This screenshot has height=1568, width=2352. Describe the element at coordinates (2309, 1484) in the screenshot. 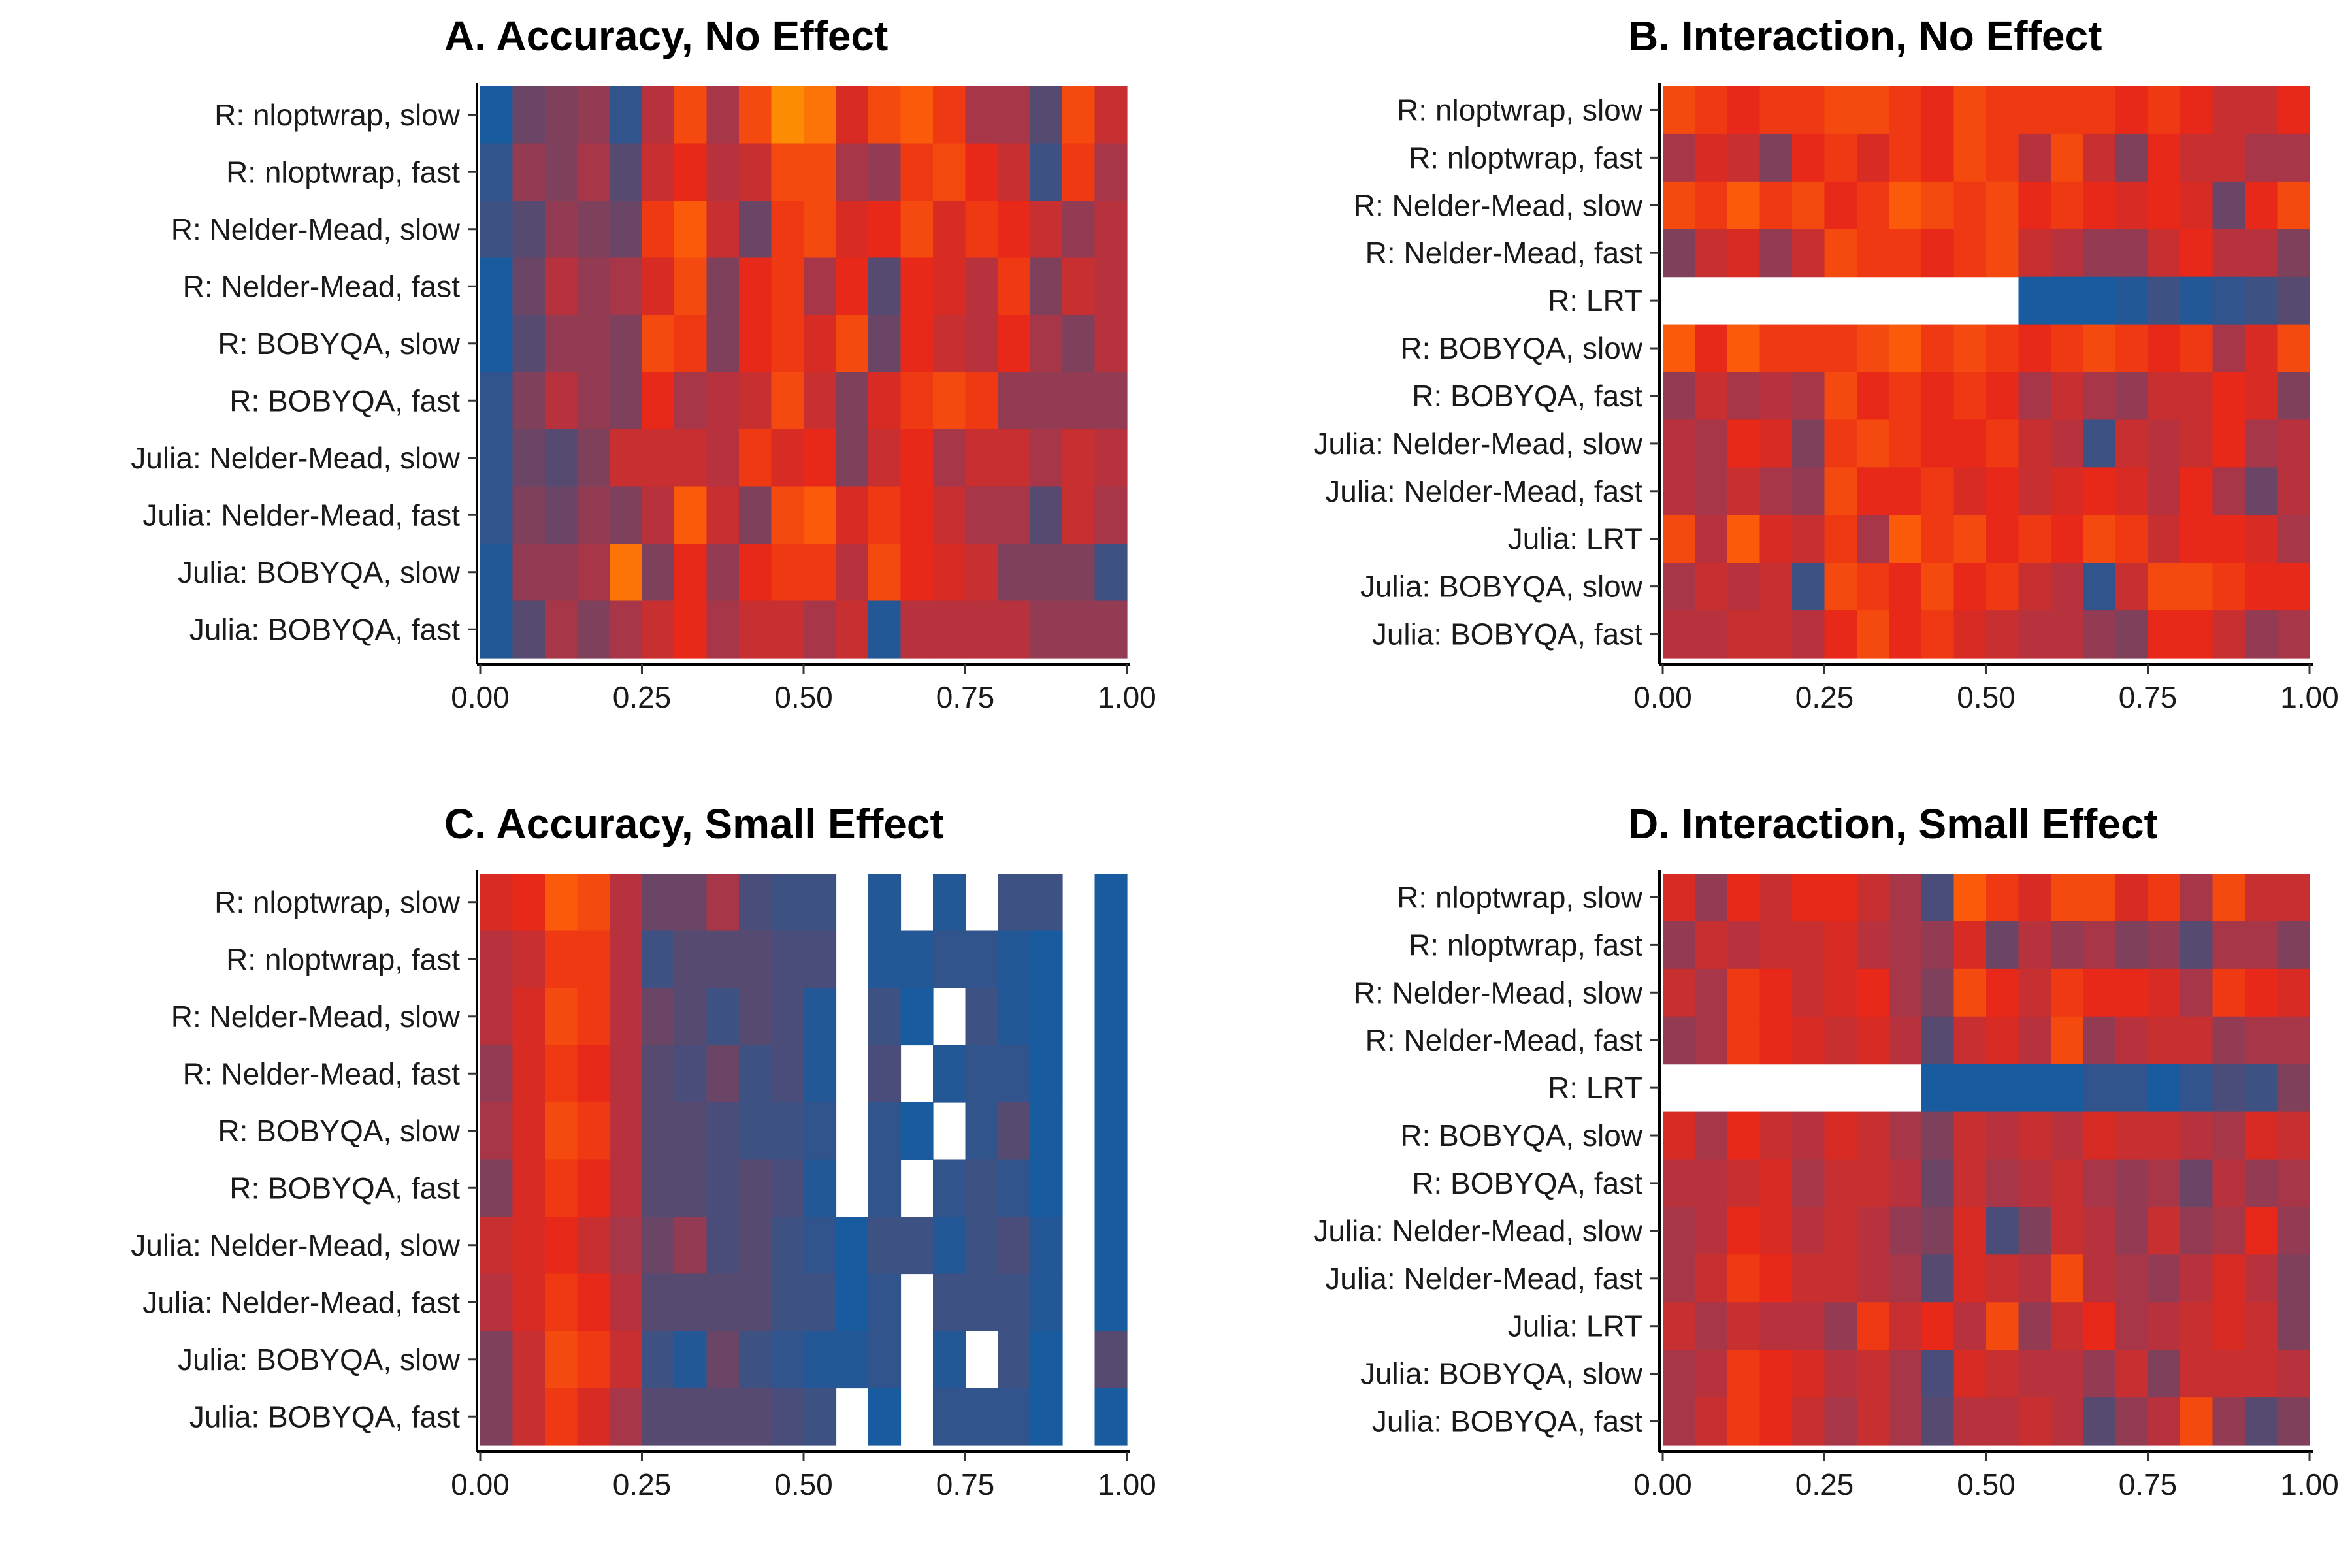

I see `x-tick-label: 1.00` at that location.